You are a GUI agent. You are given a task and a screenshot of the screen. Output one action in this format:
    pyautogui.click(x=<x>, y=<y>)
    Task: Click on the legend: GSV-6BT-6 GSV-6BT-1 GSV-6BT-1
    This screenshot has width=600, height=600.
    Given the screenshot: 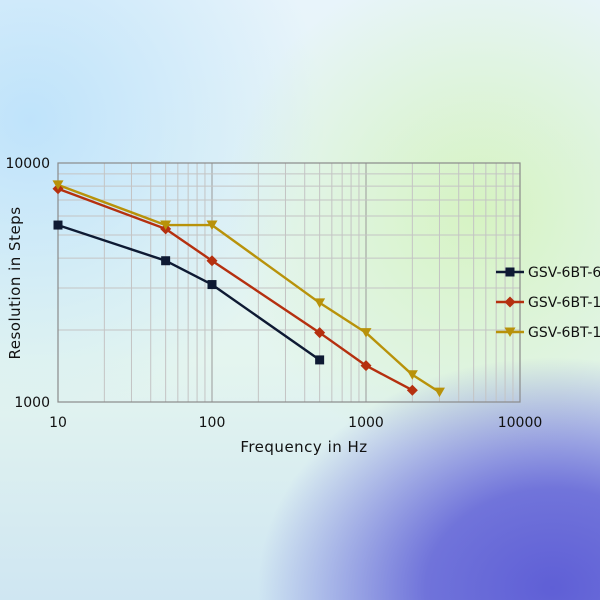 What is the action you would take?
    pyautogui.click(x=548, y=303)
    